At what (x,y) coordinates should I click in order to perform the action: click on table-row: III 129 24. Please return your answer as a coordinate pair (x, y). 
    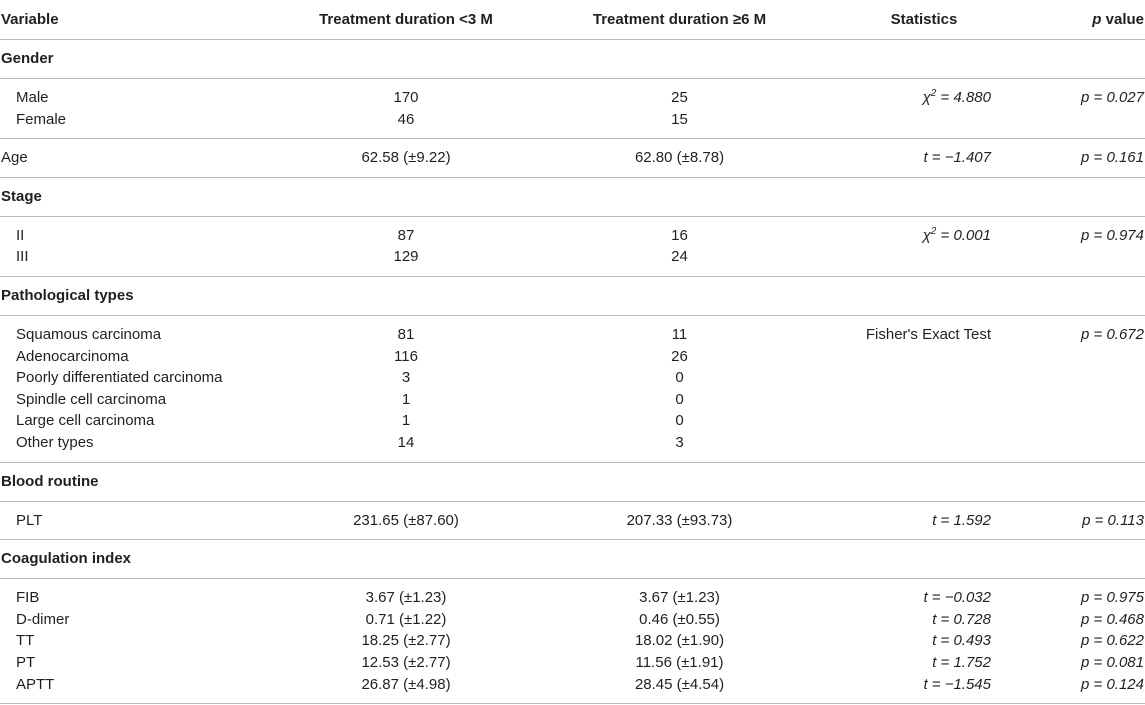
    Looking at the image, I should click on (572, 261).